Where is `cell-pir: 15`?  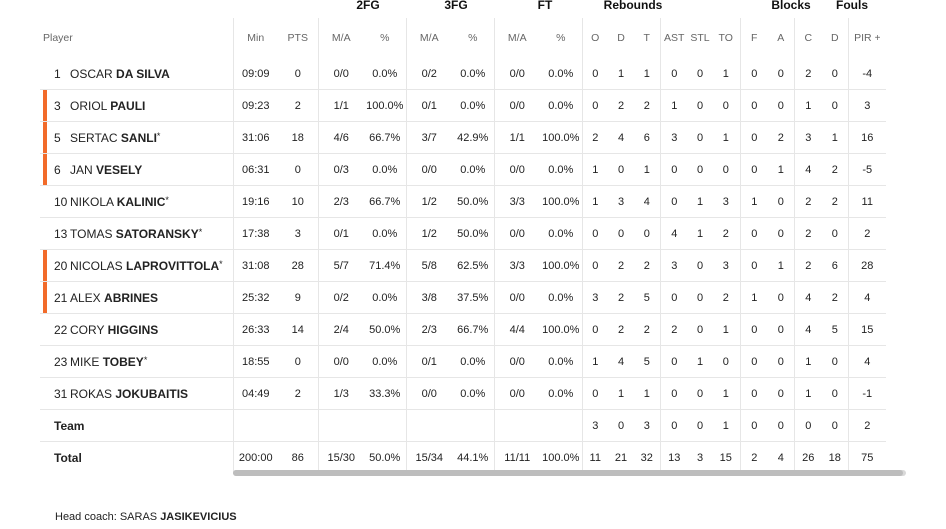
cell-pir: 15 is located at coordinates (866, 329).